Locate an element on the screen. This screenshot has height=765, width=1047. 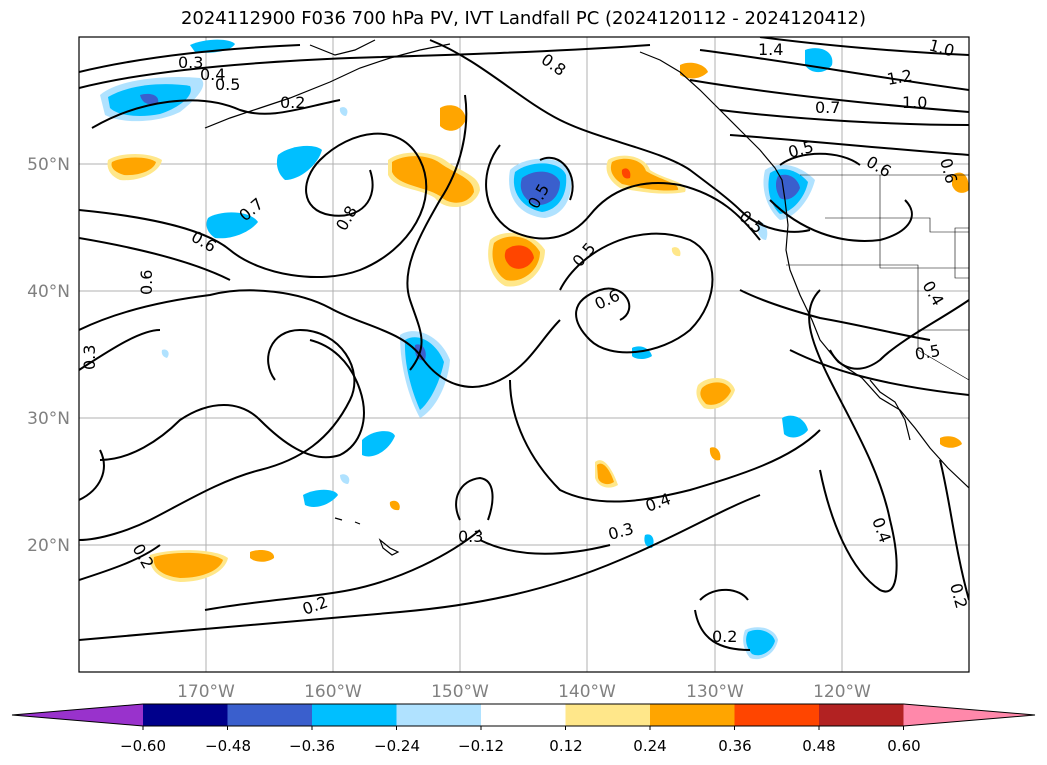
colorbar-tick: 0.48 is located at coordinates (818, 746).